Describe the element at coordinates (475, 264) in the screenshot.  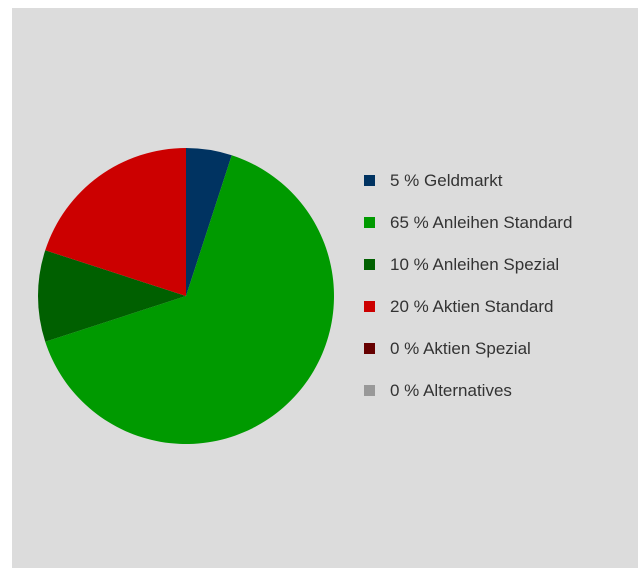
I see `legend-label: 10 % Anleihen Spezial` at that location.